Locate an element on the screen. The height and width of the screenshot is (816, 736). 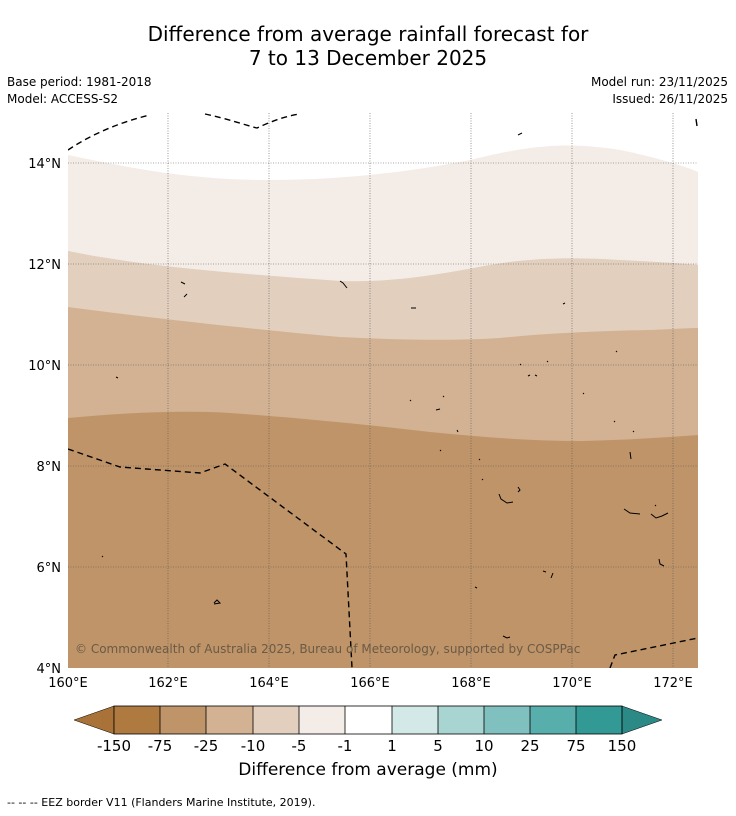
colorbar-tick: -25 is located at coordinates (206, 746).